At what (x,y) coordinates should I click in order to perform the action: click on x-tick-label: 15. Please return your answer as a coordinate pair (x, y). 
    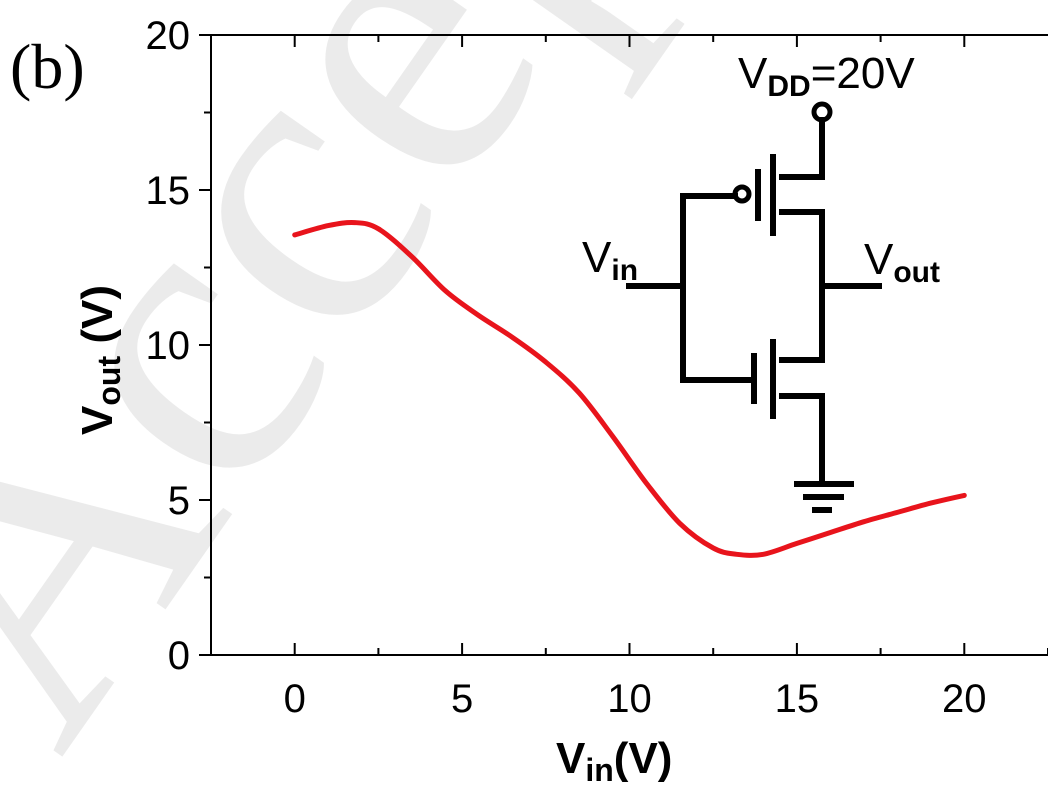
    Looking at the image, I should click on (797, 699).